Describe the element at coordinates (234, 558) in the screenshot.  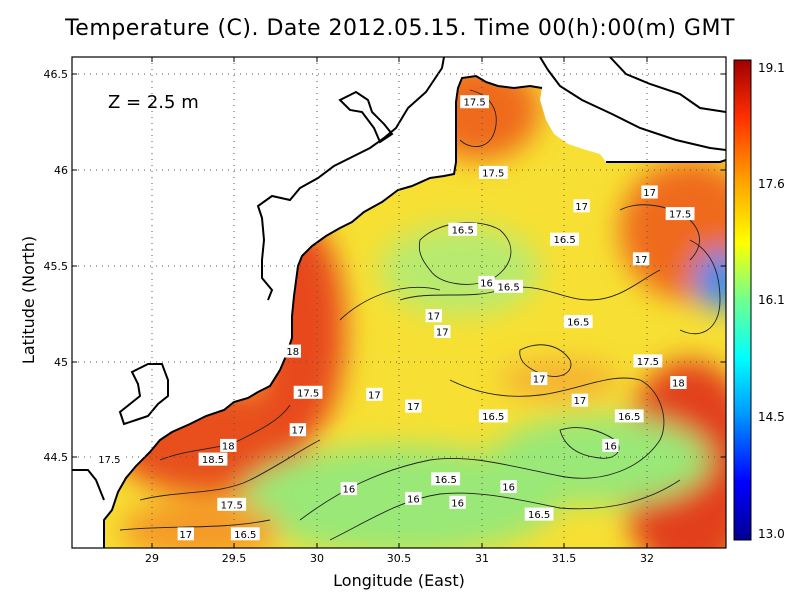
I see `x-tick-label: 29.5` at that location.